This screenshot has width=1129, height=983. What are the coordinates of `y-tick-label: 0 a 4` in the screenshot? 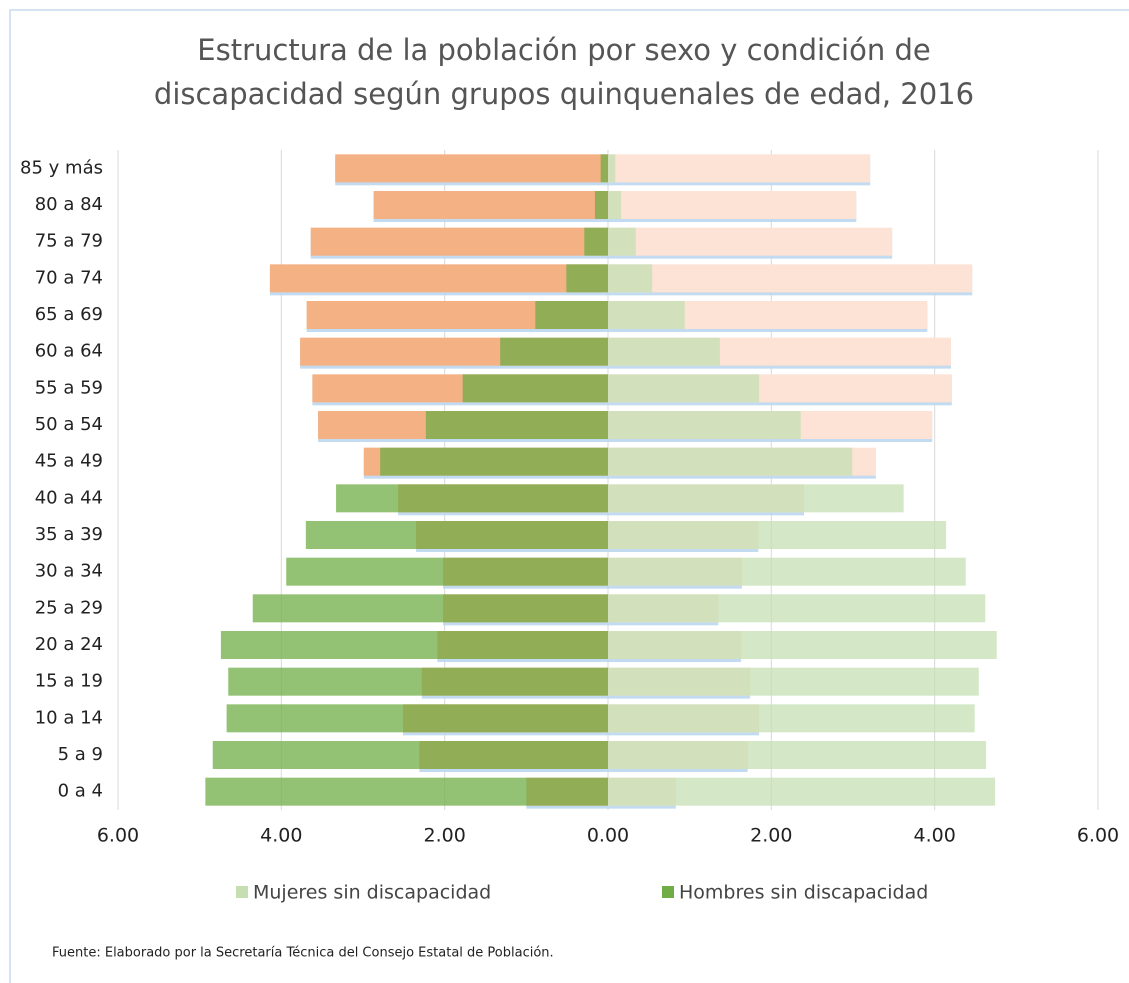 It's located at (80, 791).